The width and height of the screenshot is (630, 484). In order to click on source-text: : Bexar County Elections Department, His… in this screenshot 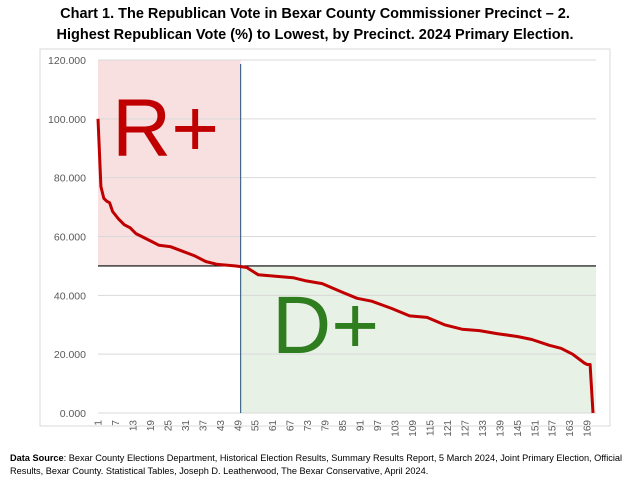, I will do `click(316, 464)`.